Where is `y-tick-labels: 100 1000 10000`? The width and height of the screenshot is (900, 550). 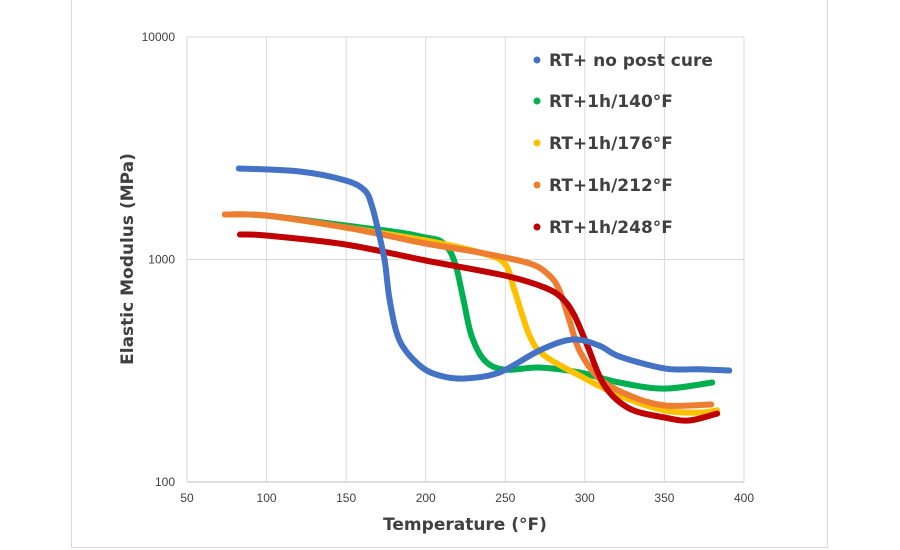
y-tick-labels: 100 1000 10000 is located at coordinates (159, 259).